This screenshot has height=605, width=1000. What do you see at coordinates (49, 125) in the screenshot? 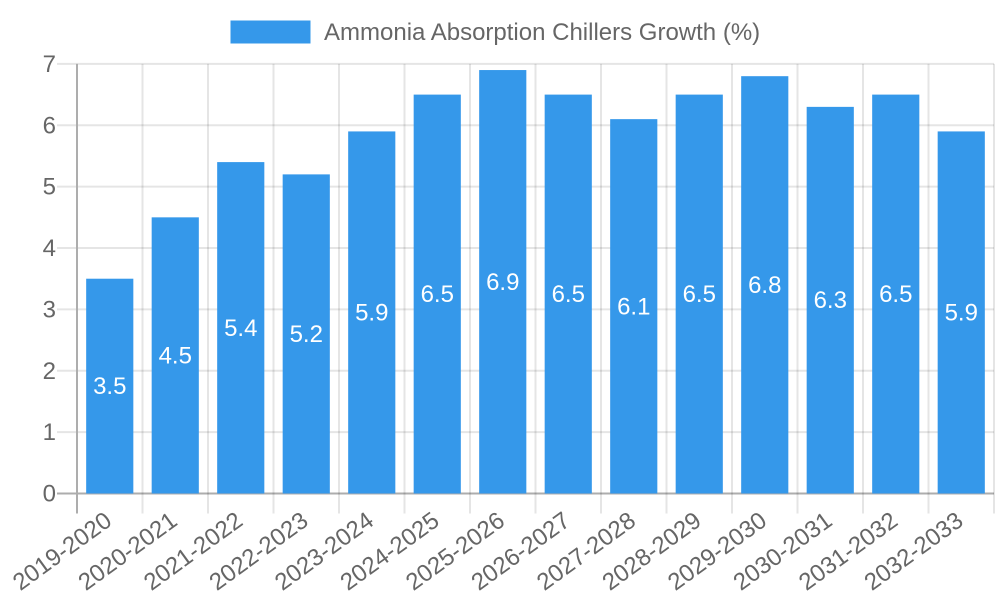
I see `svg-text: 6` at bounding box center [49, 125].